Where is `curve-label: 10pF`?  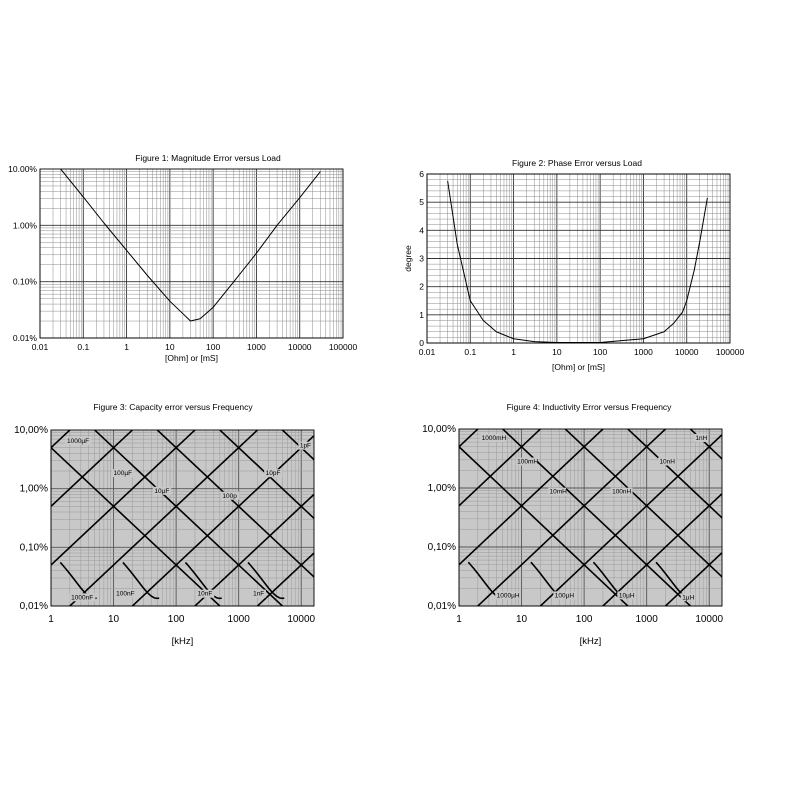 curve-label: 10pF is located at coordinates (273, 473).